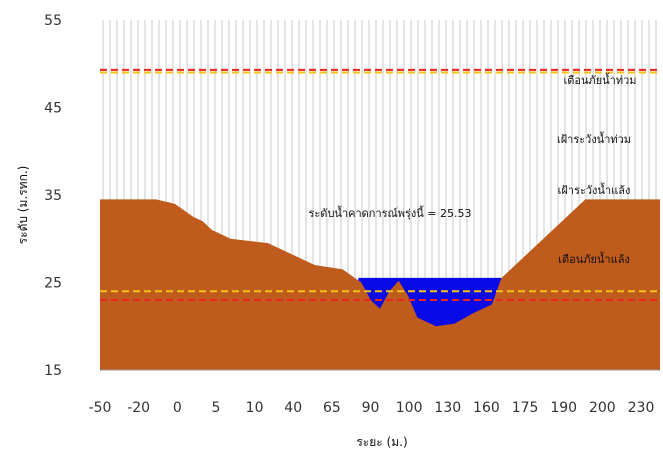  I want to click on annotation-drought-watch: เฝ้าระวังน้ำแล้ง, so click(594, 189).